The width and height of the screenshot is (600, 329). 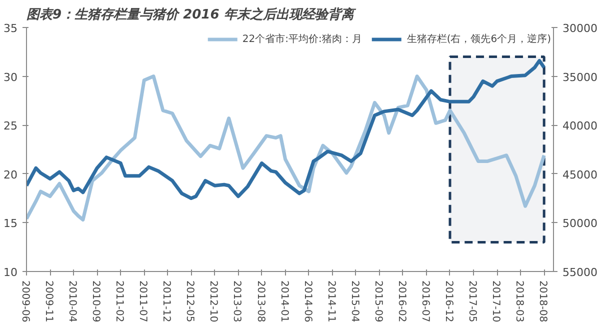 What do you see at coordinates (378, 301) in the screenshot?
I see `x-tick-label: 2015-09` at bounding box center [378, 301].